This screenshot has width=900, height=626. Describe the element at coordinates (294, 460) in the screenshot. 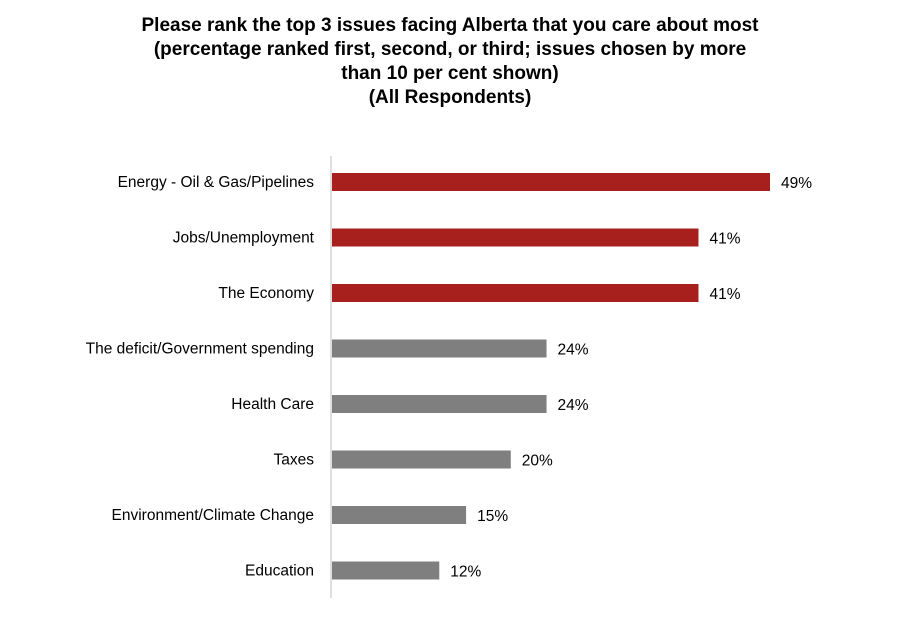

I see `category-label: Taxes` at that location.